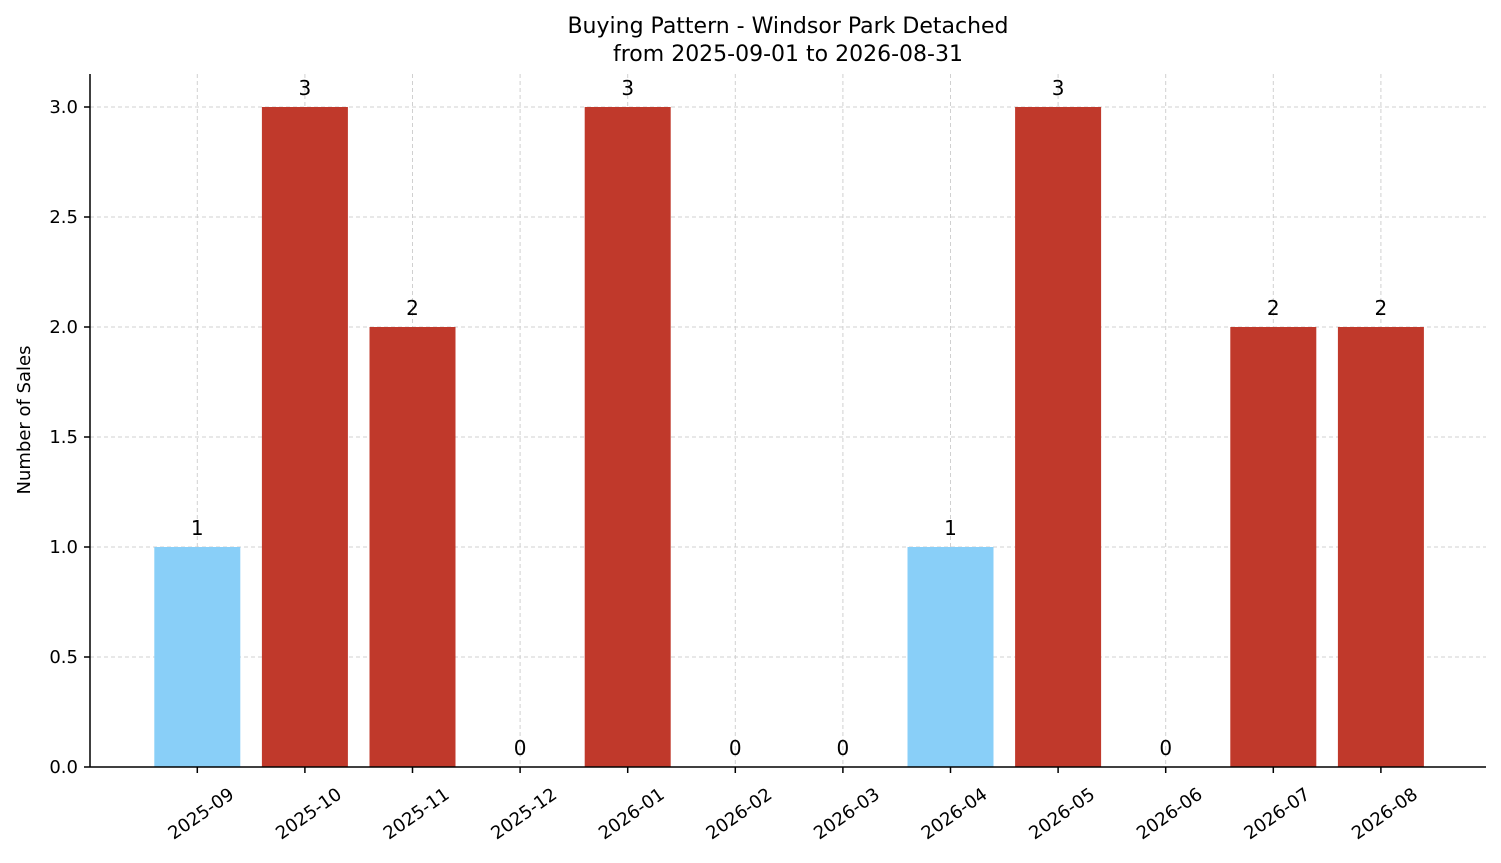 The height and width of the screenshot is (863, 1501). I want to click on y-tick-label: 0.0, so click(63, 767).